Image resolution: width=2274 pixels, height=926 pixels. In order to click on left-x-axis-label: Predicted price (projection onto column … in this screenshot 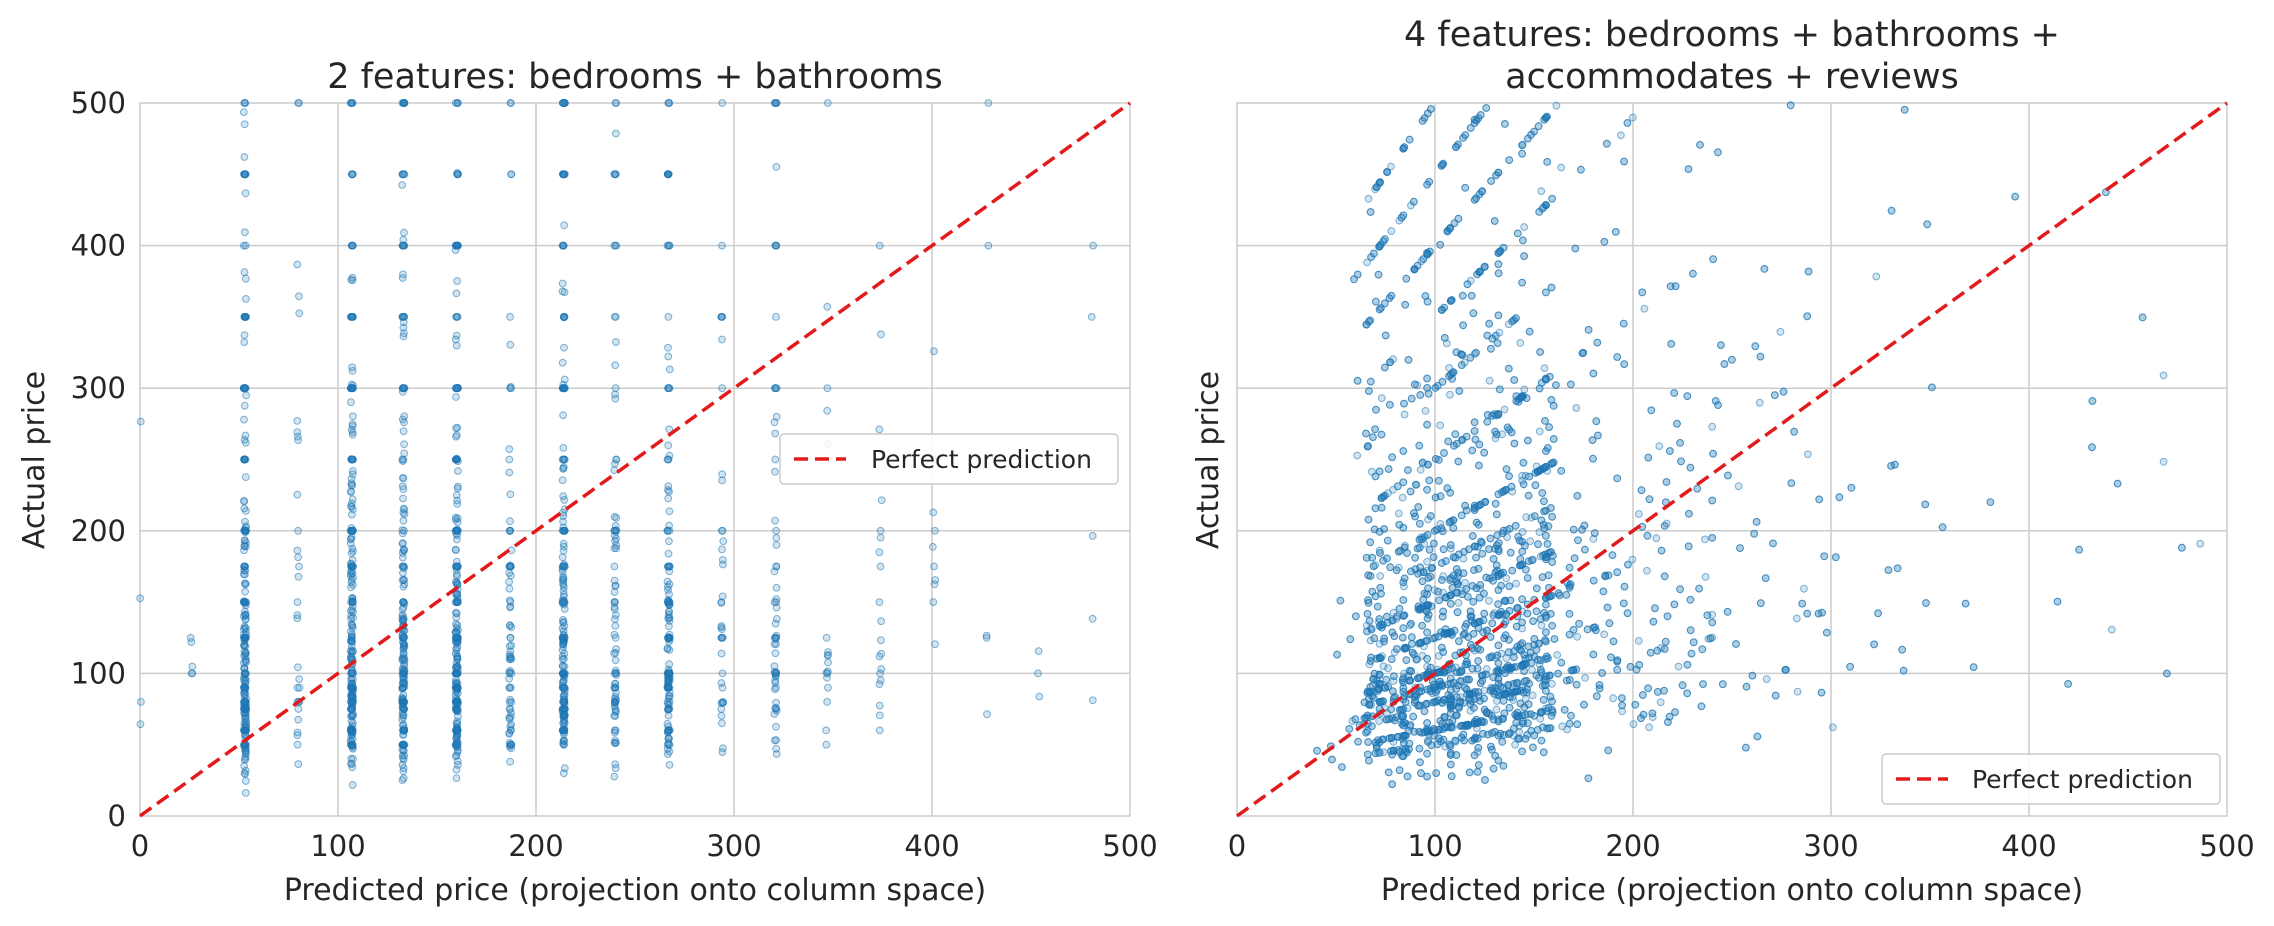, I will do `click(635, 890)`.